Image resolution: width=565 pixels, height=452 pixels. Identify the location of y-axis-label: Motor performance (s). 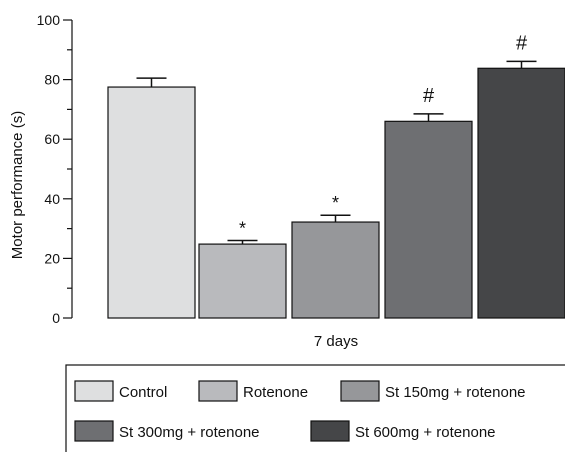
(17, 185).